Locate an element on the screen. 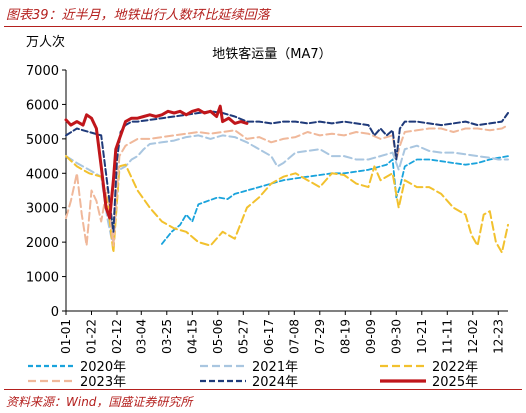  x-tick-label: 06-17 is located at coordinates (269, 336).